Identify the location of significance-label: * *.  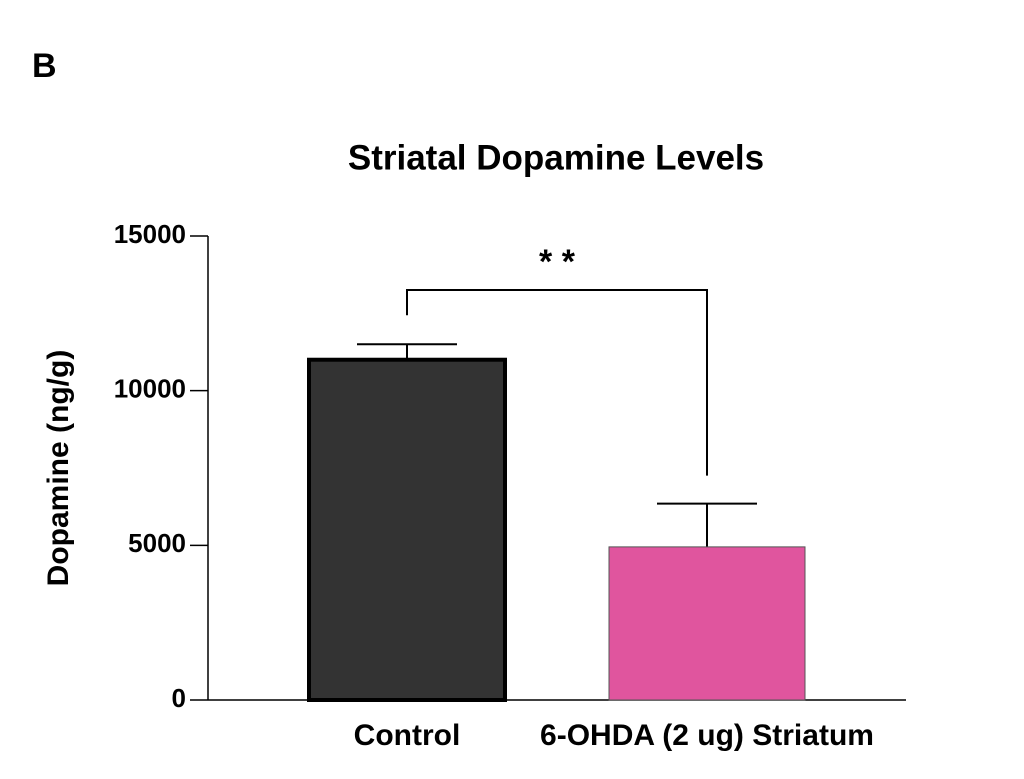
(557, 262).